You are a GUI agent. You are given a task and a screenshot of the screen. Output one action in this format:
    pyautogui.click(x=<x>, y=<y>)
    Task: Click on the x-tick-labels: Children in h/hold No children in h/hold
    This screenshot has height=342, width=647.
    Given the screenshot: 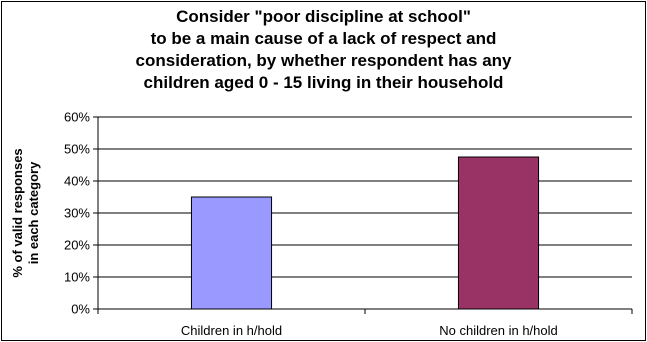 What is the action you would take?
    pyautogui.click(x=369, y=330)
    